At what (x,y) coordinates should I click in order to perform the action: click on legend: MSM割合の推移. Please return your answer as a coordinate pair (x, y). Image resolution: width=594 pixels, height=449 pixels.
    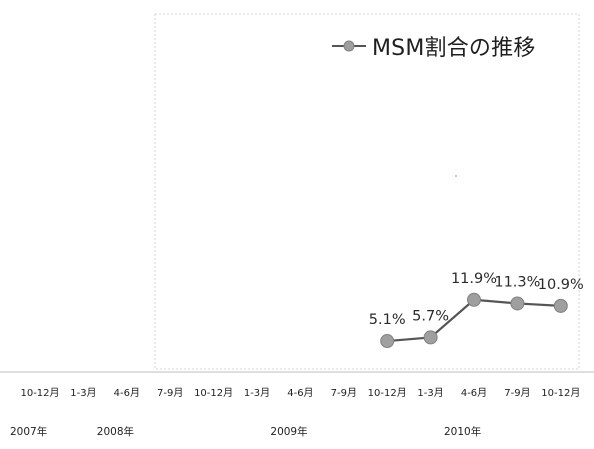
    Looking at the image, I should click on (457, 46).